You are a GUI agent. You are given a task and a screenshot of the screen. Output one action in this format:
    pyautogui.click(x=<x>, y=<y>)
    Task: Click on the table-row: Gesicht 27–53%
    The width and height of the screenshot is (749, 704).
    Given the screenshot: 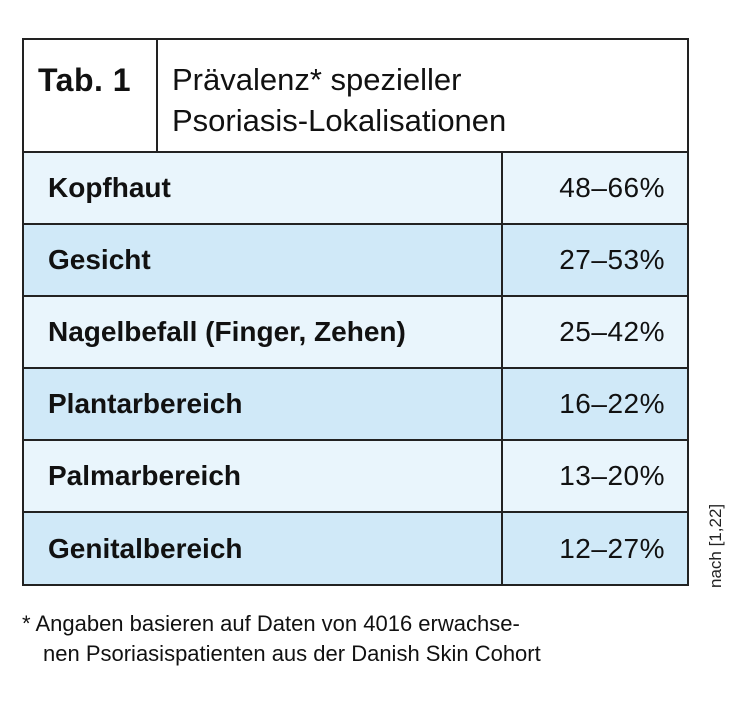 What is the action you would take?
    pyautogui.click(x=355, y=261)
    